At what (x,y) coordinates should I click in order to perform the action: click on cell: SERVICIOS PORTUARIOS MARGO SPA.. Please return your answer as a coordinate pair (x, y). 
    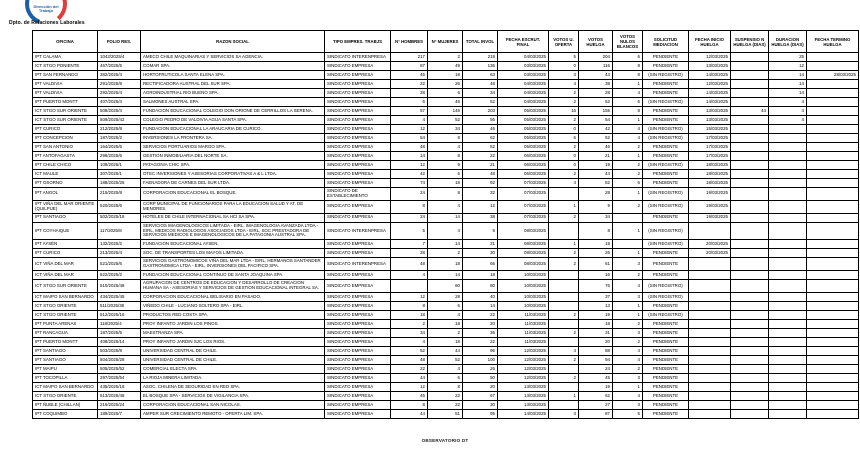
    Looking at the image, I should click on (232, 147).